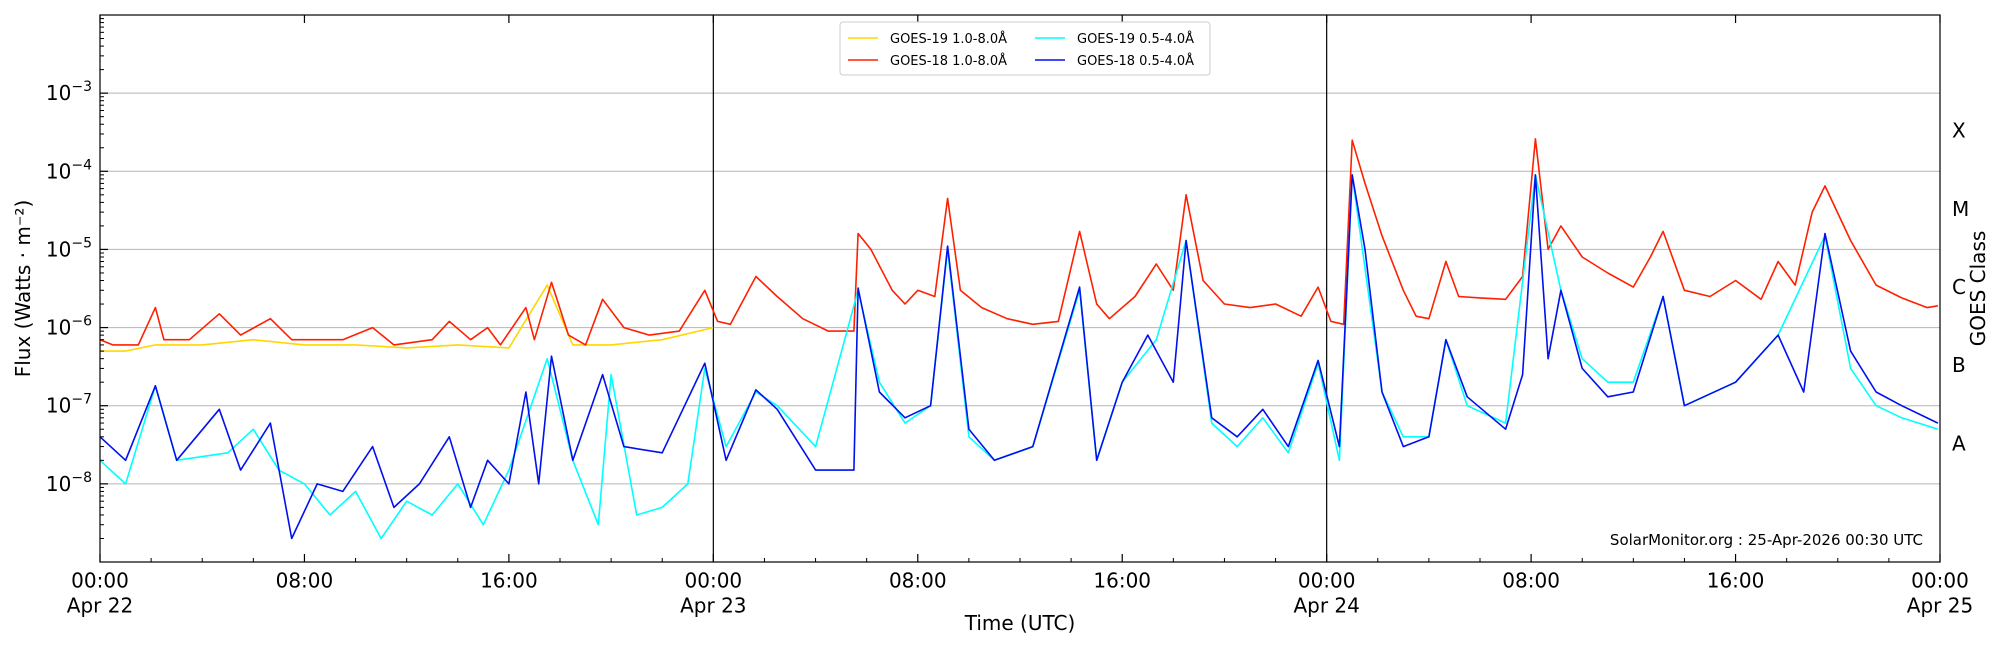 The image size is (2000, 654). Describe the element at coordinates (1020, 623) in the screenshot. I see `x-axis-label: Time (UTC)` at that location.